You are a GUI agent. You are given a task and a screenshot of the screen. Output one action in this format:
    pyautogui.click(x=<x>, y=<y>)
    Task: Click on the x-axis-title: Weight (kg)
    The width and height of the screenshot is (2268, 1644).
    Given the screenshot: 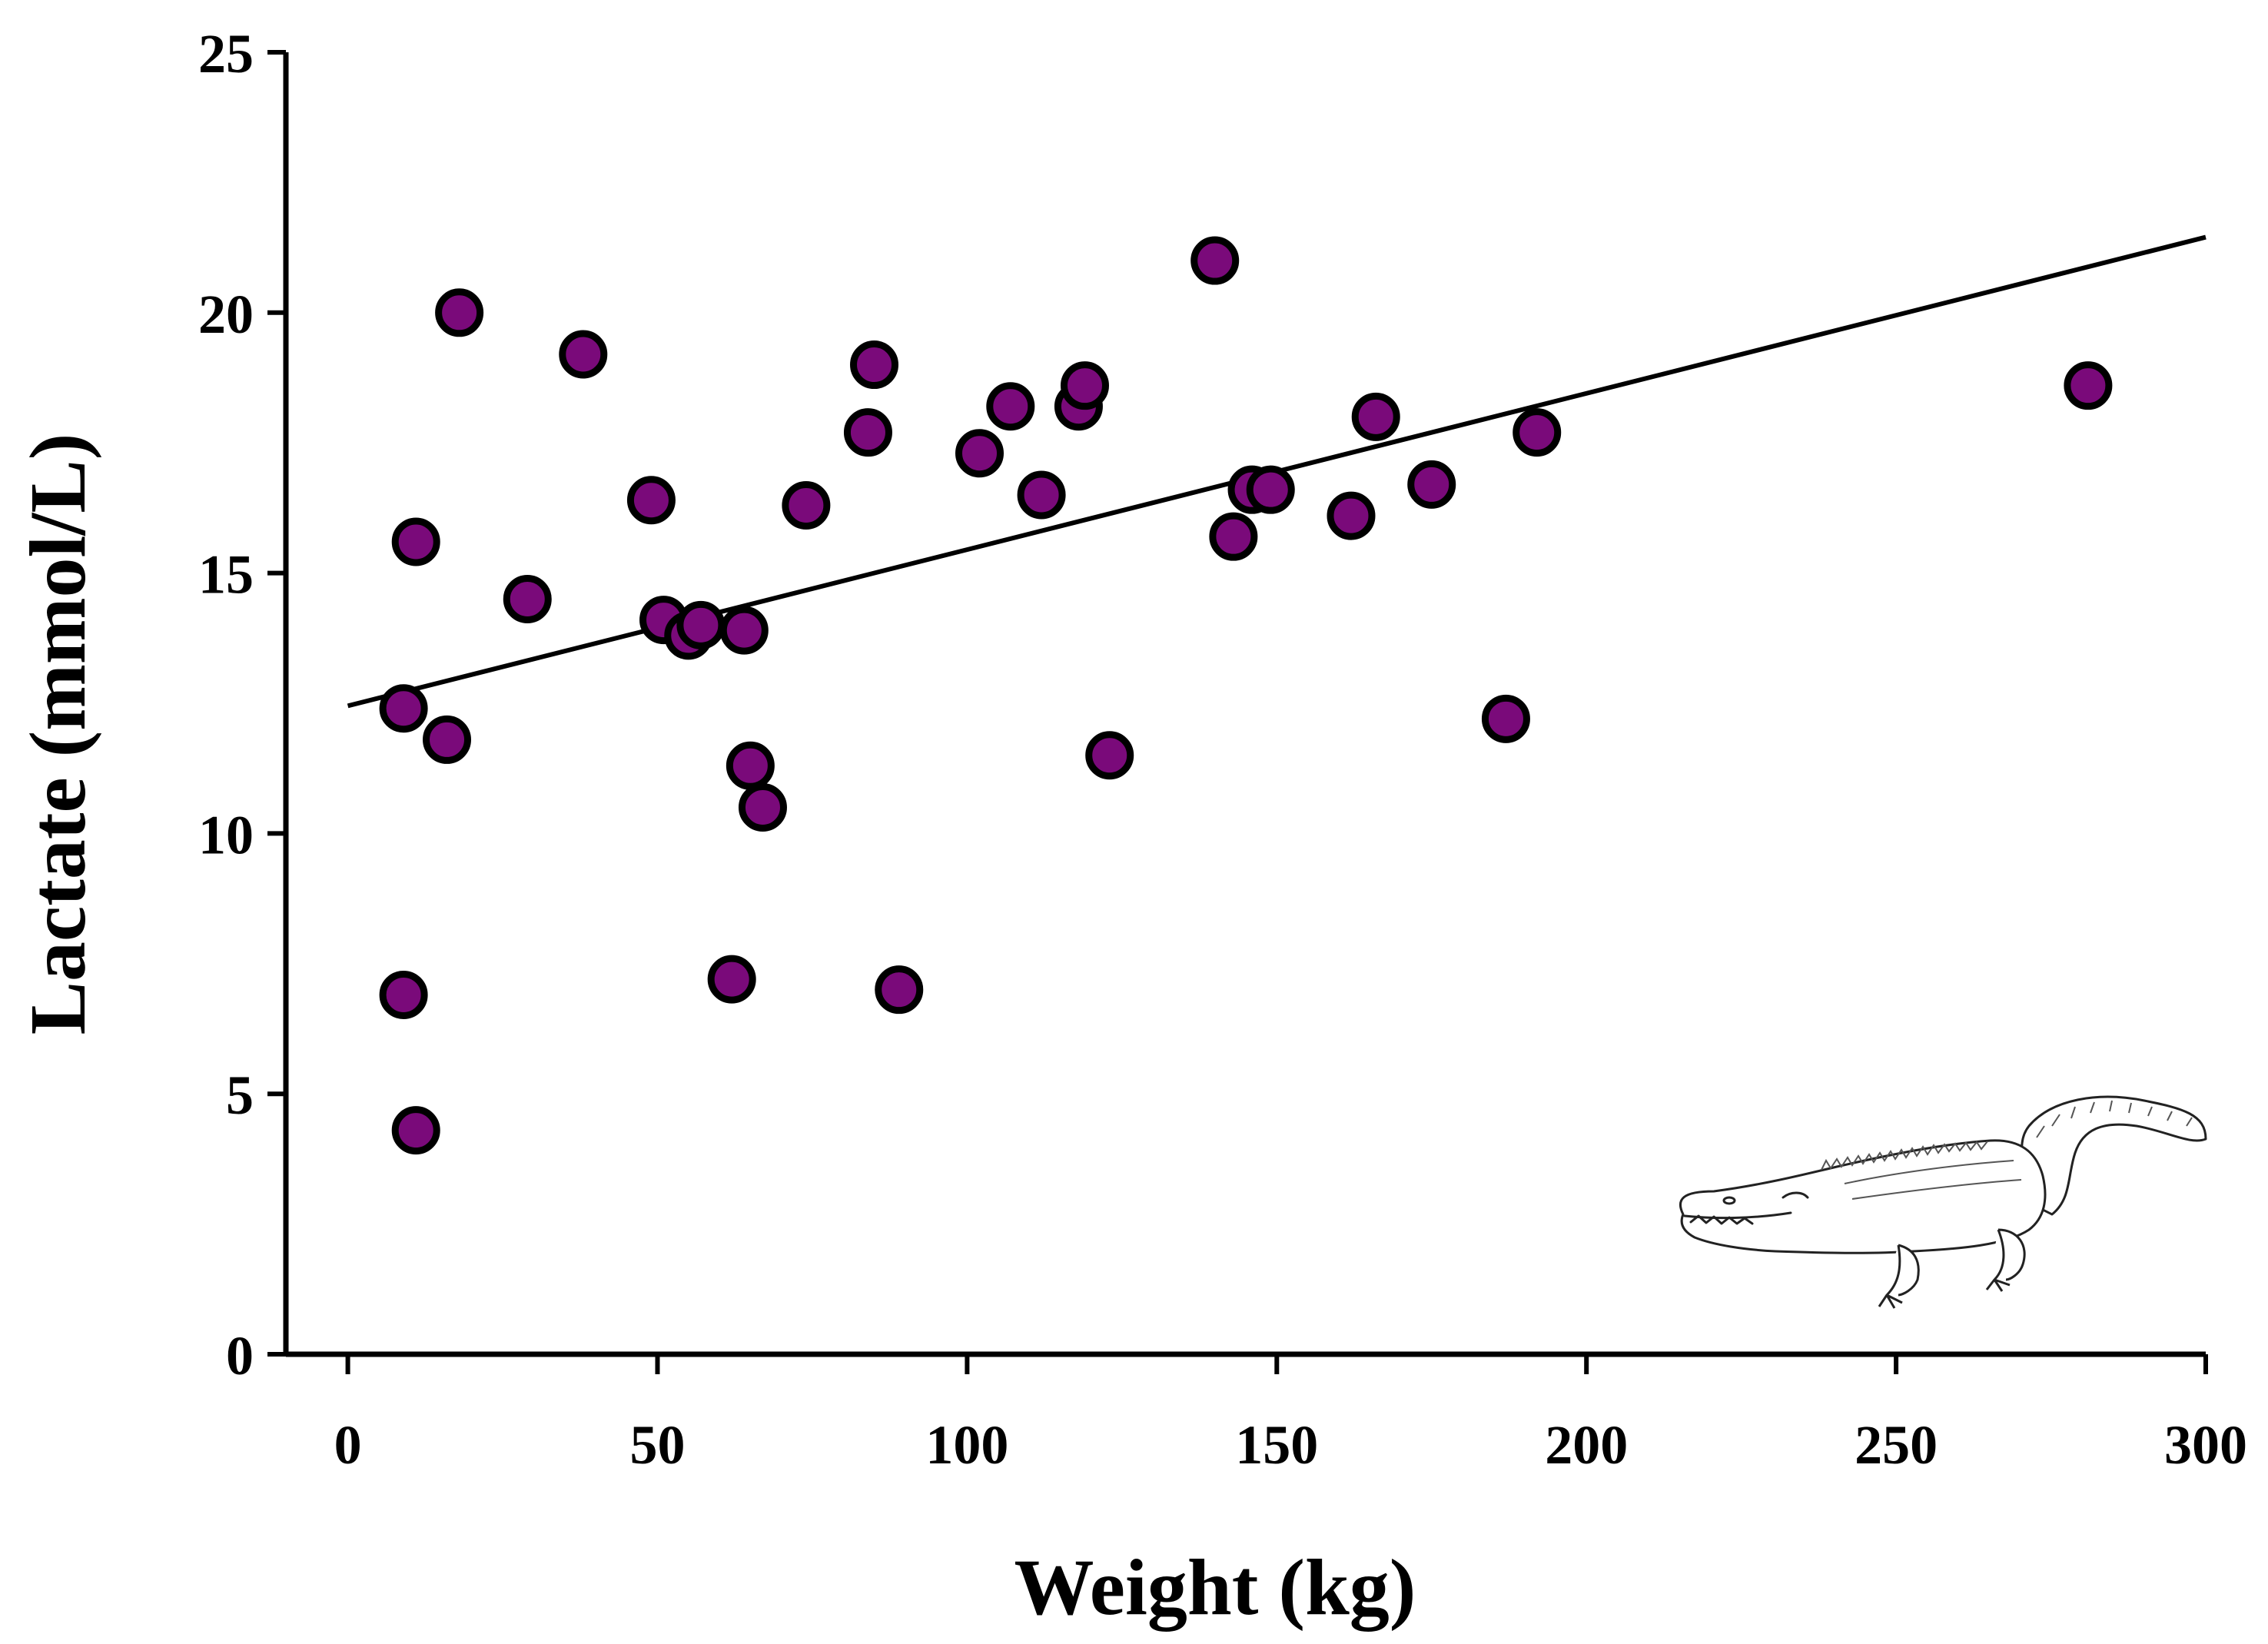 What is the action you would take?
    pyautogui.click(x=1215, y=1588)
    